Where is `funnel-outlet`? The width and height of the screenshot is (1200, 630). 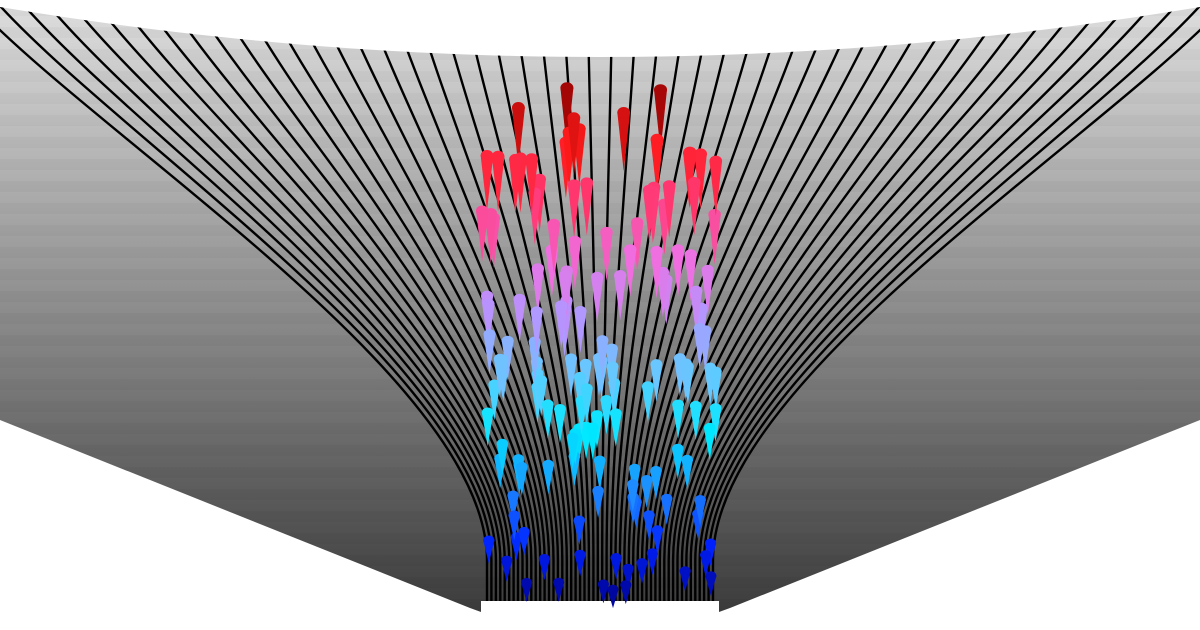
funnel-outlet is located at coordinates (600, 615).